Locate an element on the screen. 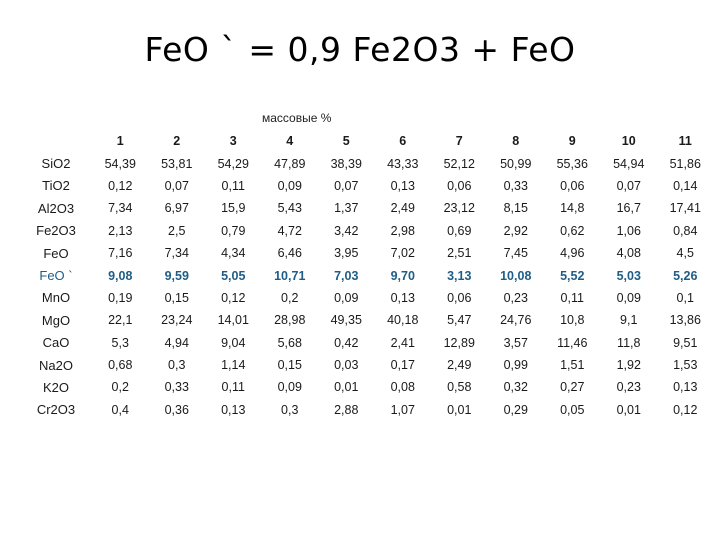 This screenshot has height=540, width=720. row-label: K2O is located at coordinates (55, 387).